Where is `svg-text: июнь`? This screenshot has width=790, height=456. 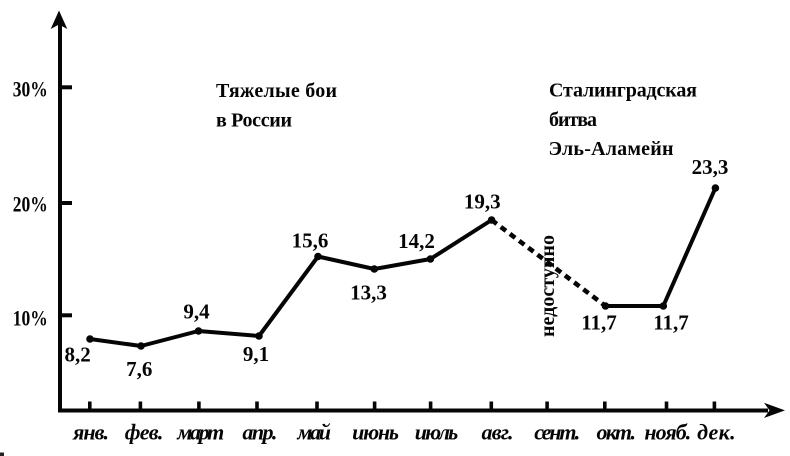 svg-text: июнь is located at coordinates (375, 431).